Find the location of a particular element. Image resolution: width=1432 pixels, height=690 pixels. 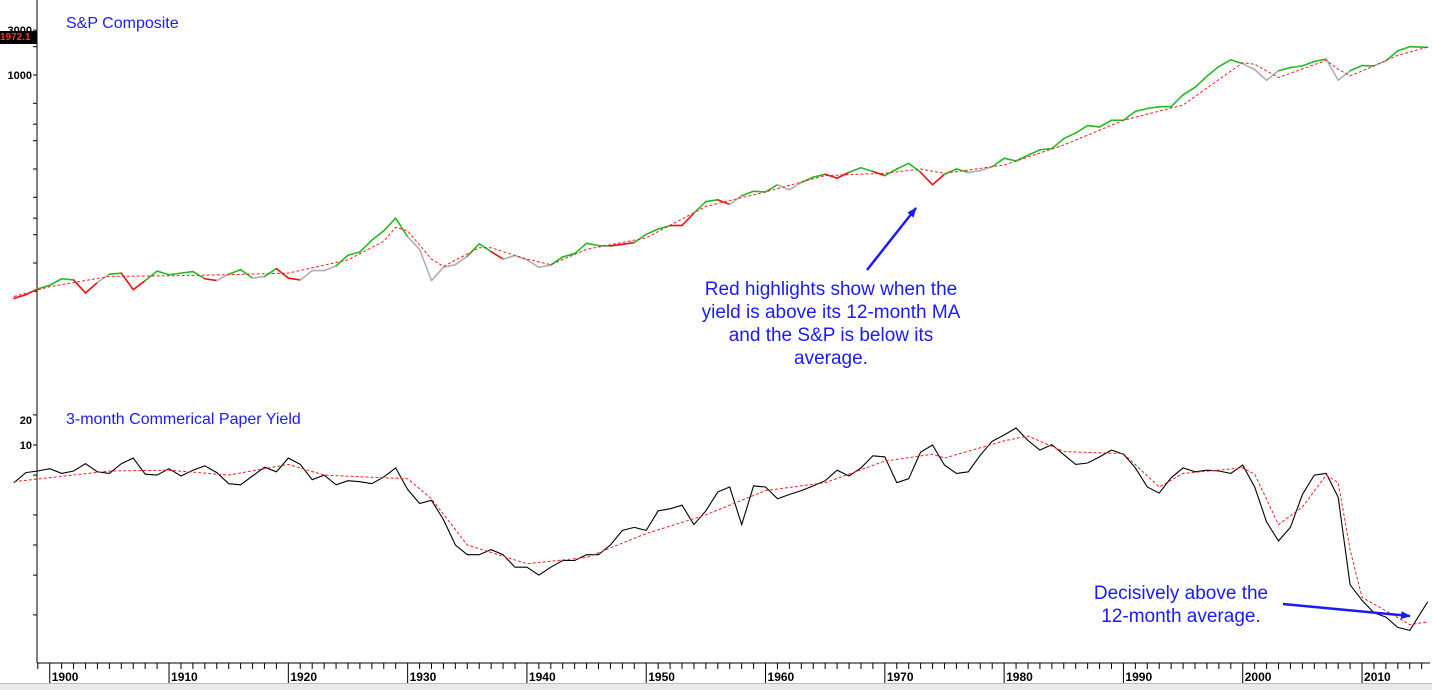

above-average-annotation: Decisively above the 12-month average. is located at coordinates (1181, 605).